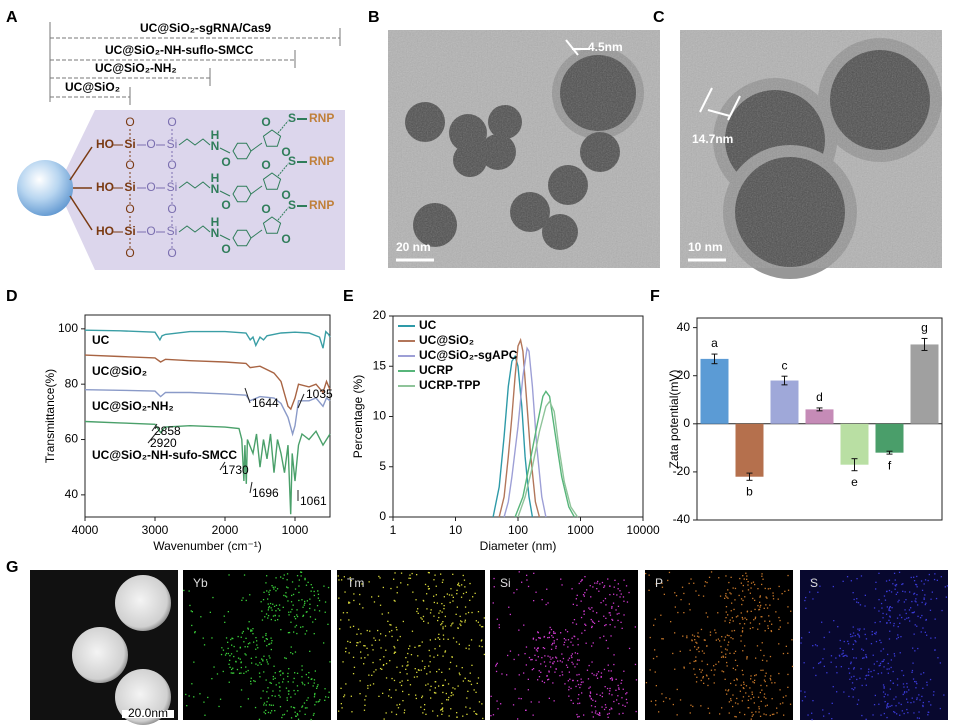 The height and width of the screenshot is (725, 955). Describe the element at coordinates (283, 214) in the screenshot. I see `bond` at that location.